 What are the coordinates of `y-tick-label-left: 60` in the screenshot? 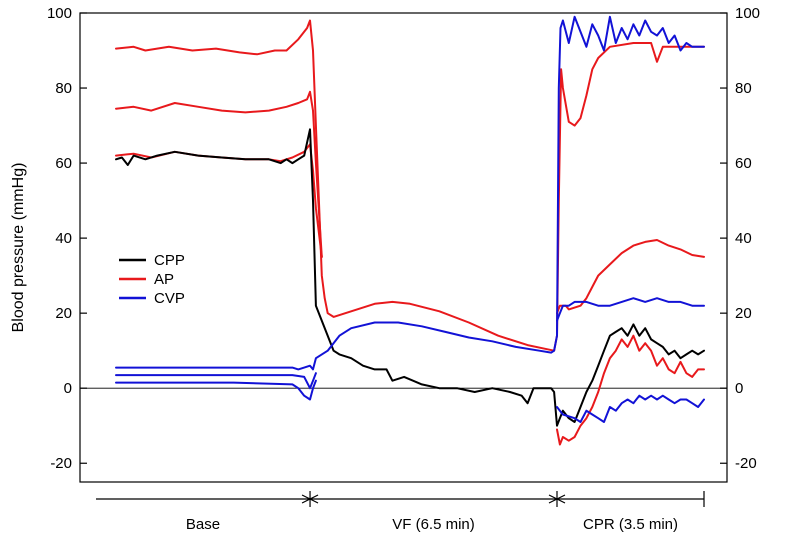 It's located at (63, 163).